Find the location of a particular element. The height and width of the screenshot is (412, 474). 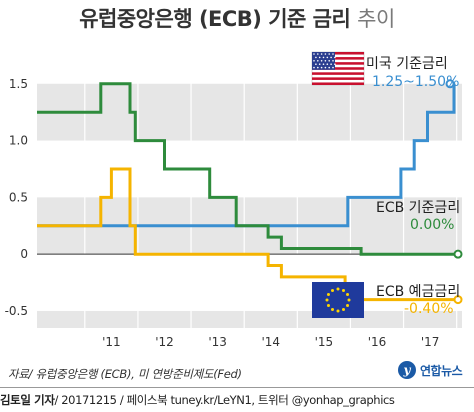

y-tick-label: 1.0 is located at coordinates (18, 141).